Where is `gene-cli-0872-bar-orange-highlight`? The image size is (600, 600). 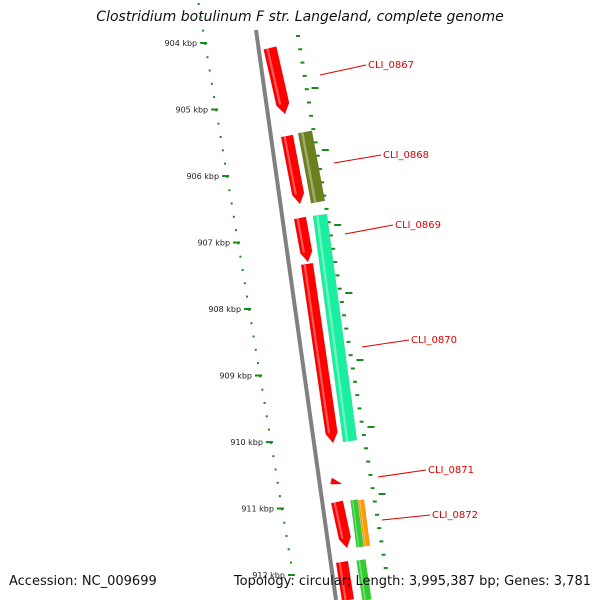 gene-cli-0872-bar-orange-highlight is located at coordinates (363, 523).